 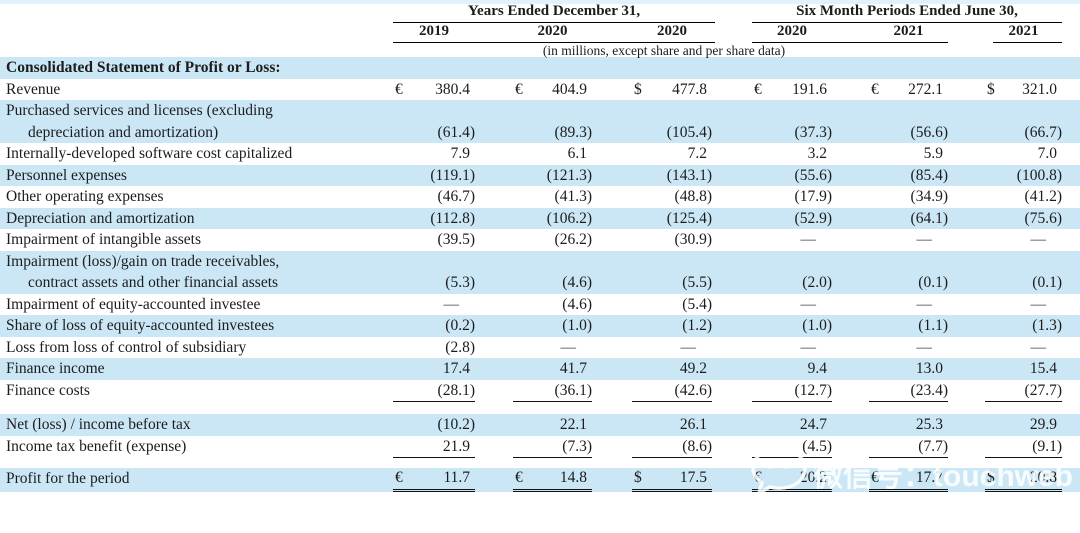 I want to click on value-cell: €20.2, so click(x=792, y=480).